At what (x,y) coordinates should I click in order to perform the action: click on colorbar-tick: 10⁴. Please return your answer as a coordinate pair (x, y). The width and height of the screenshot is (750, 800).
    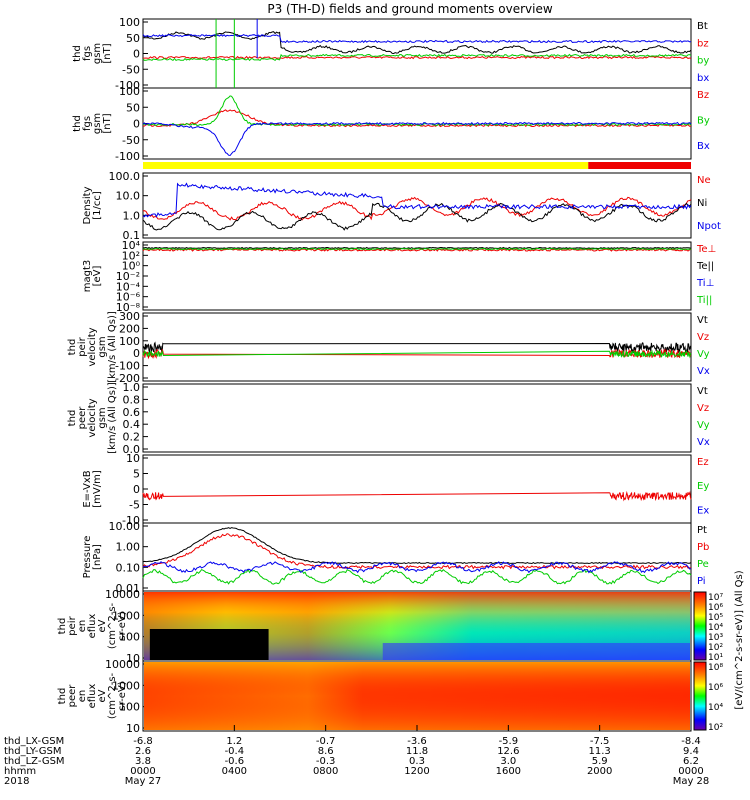
    Looking at the image, I should click on (715, 708).